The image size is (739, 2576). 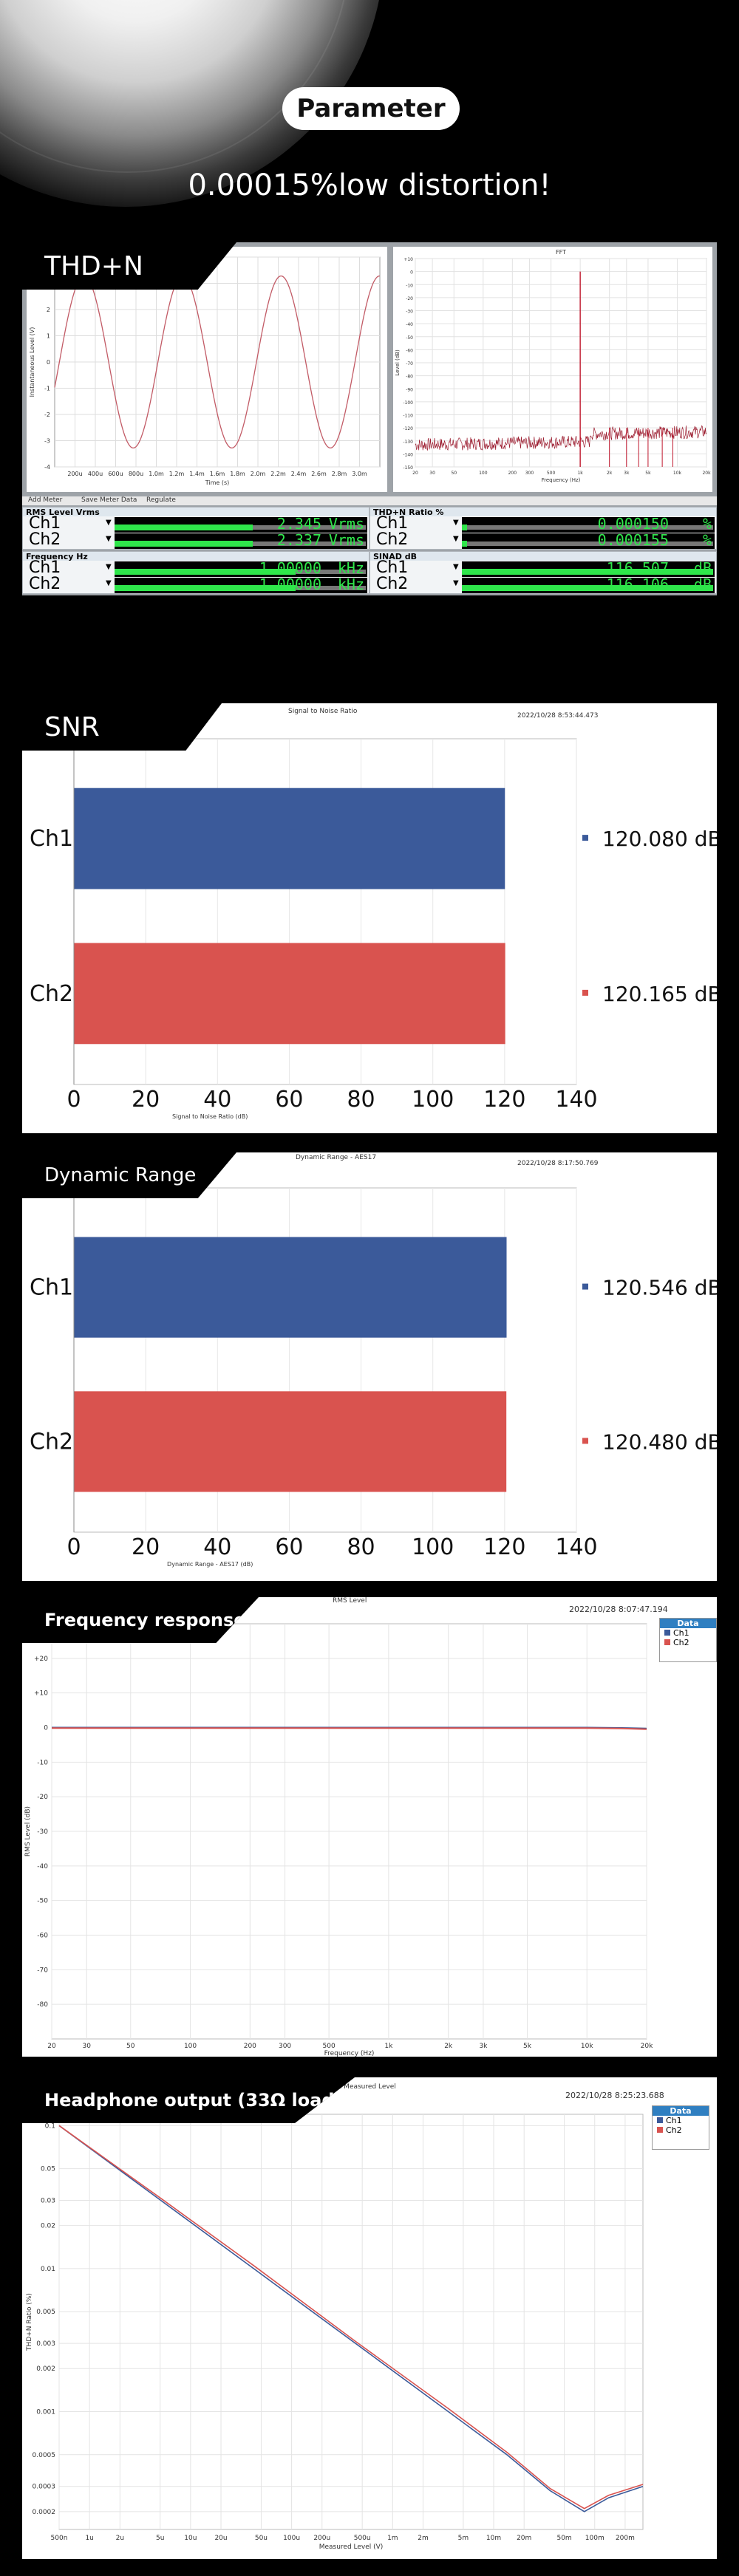 What do you see at coordinates (161, 500) in the screenshot?
I see `regulate-button: Regulate` at bounding box center [161, 500].